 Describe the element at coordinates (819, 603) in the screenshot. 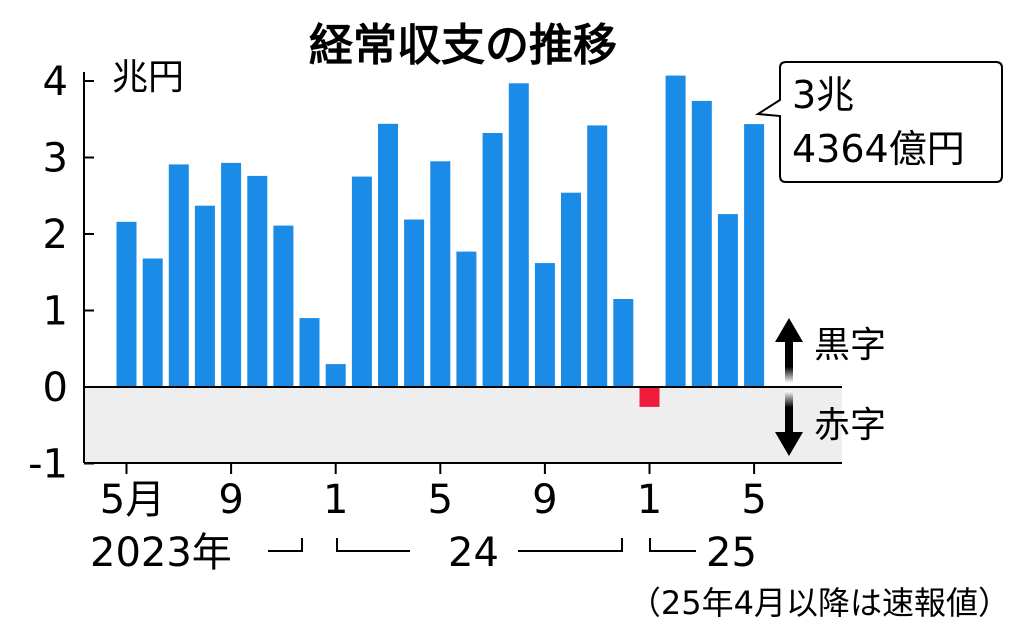

I see `footnote: （25年4月以降は速報値）` at that location.